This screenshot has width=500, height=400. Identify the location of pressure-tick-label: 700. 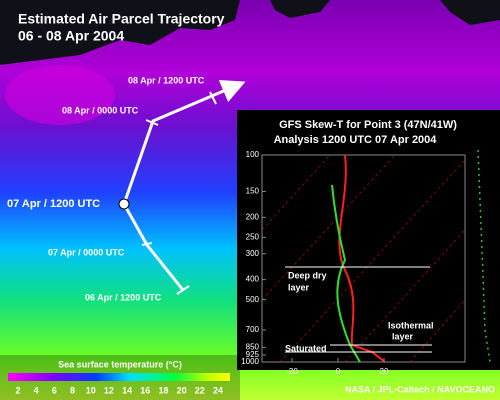
(253, 329).